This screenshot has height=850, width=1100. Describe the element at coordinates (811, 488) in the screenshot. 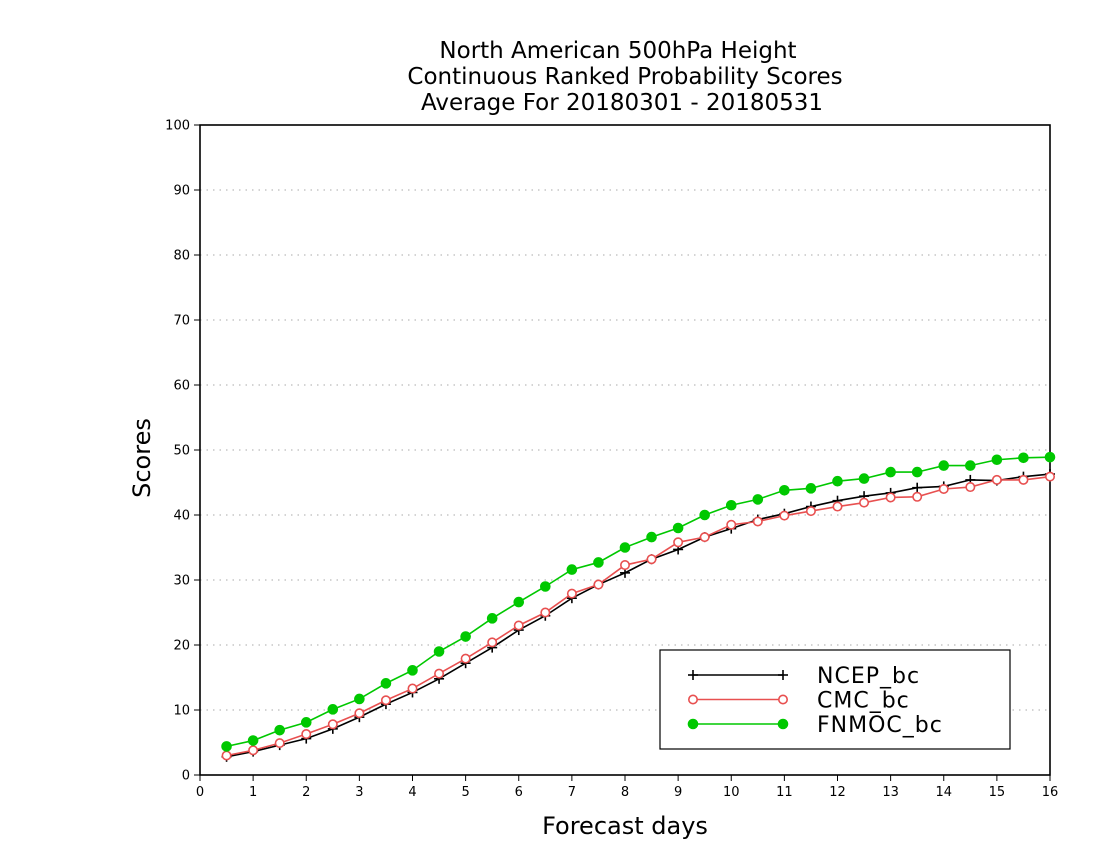

I see `point-FNMOC_bc-11.5` at that location.